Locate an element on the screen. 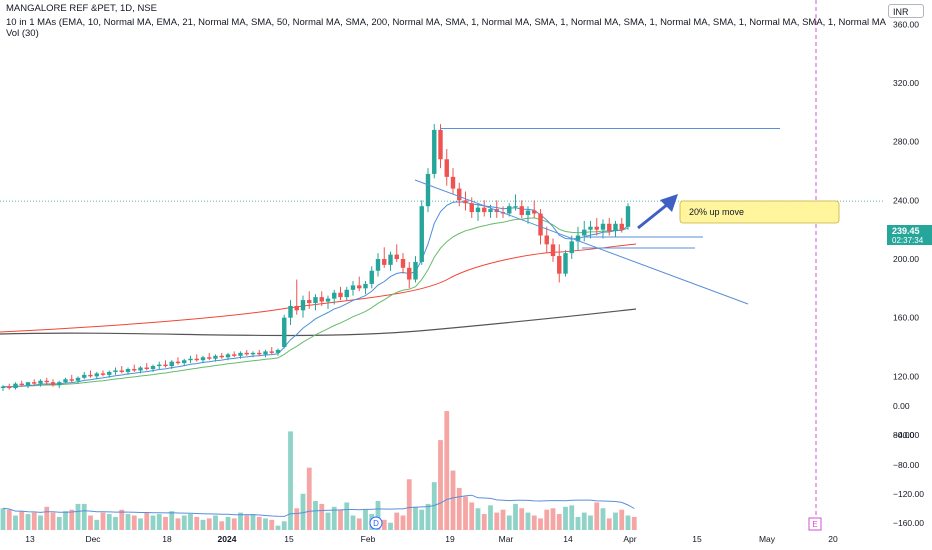 Image resolution: width=932 pixels, height=550 pixels. volume-indicator-legend: Vol (30) is located at coordinates (22, 33).